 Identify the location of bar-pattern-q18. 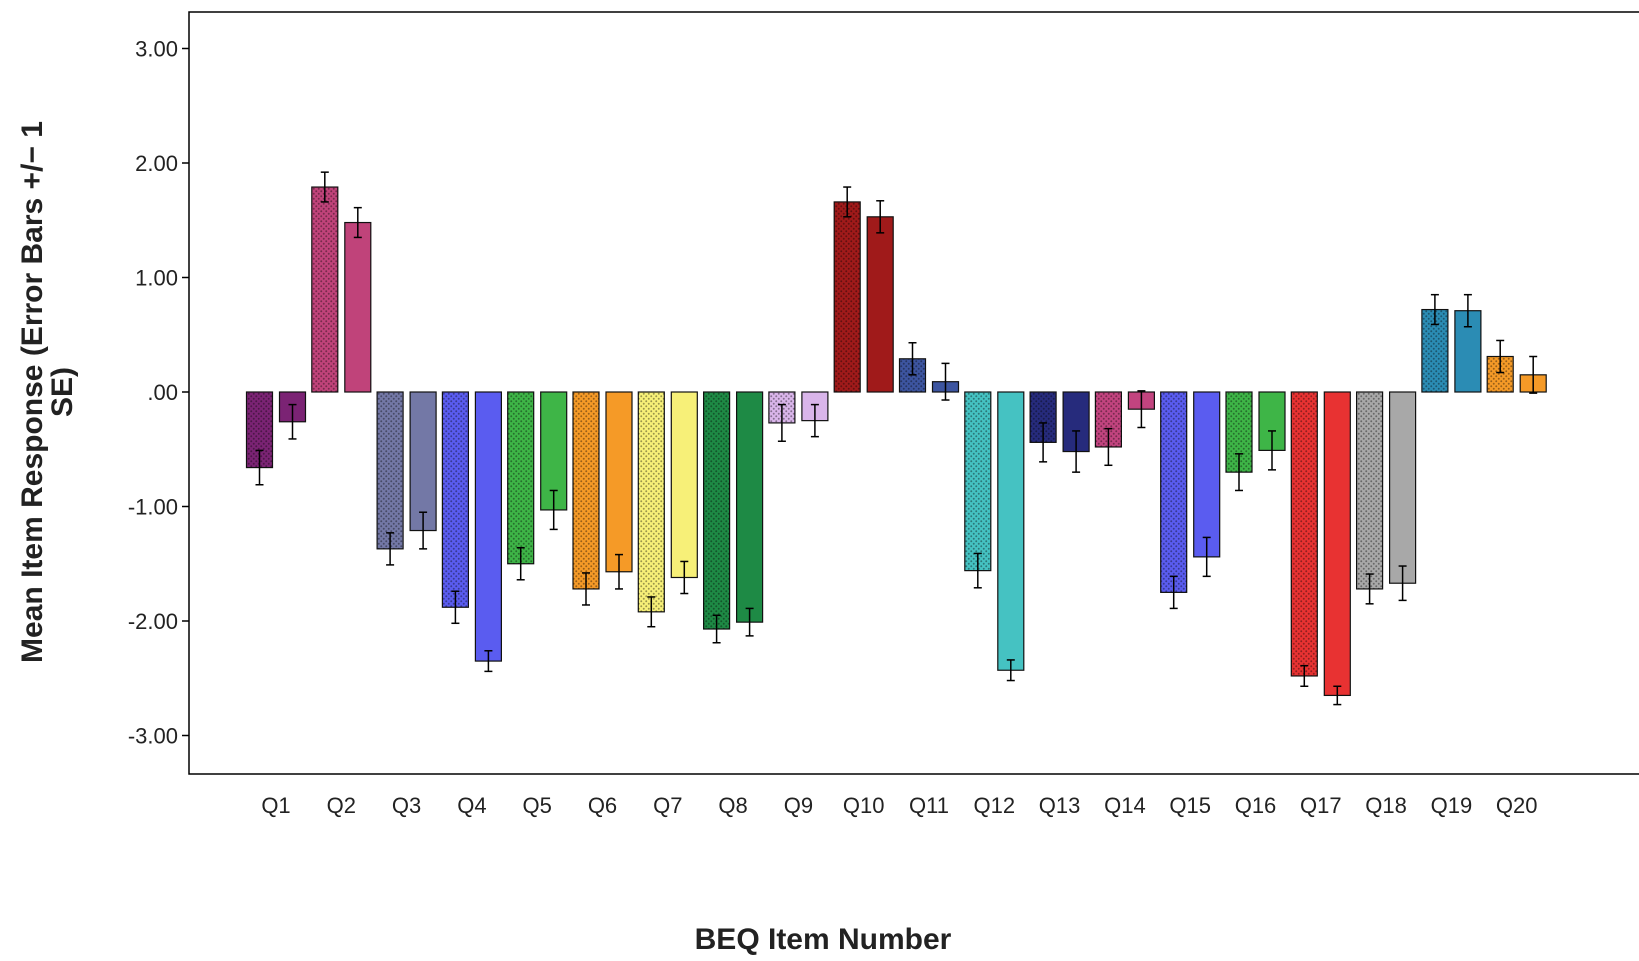
(1369, 490).